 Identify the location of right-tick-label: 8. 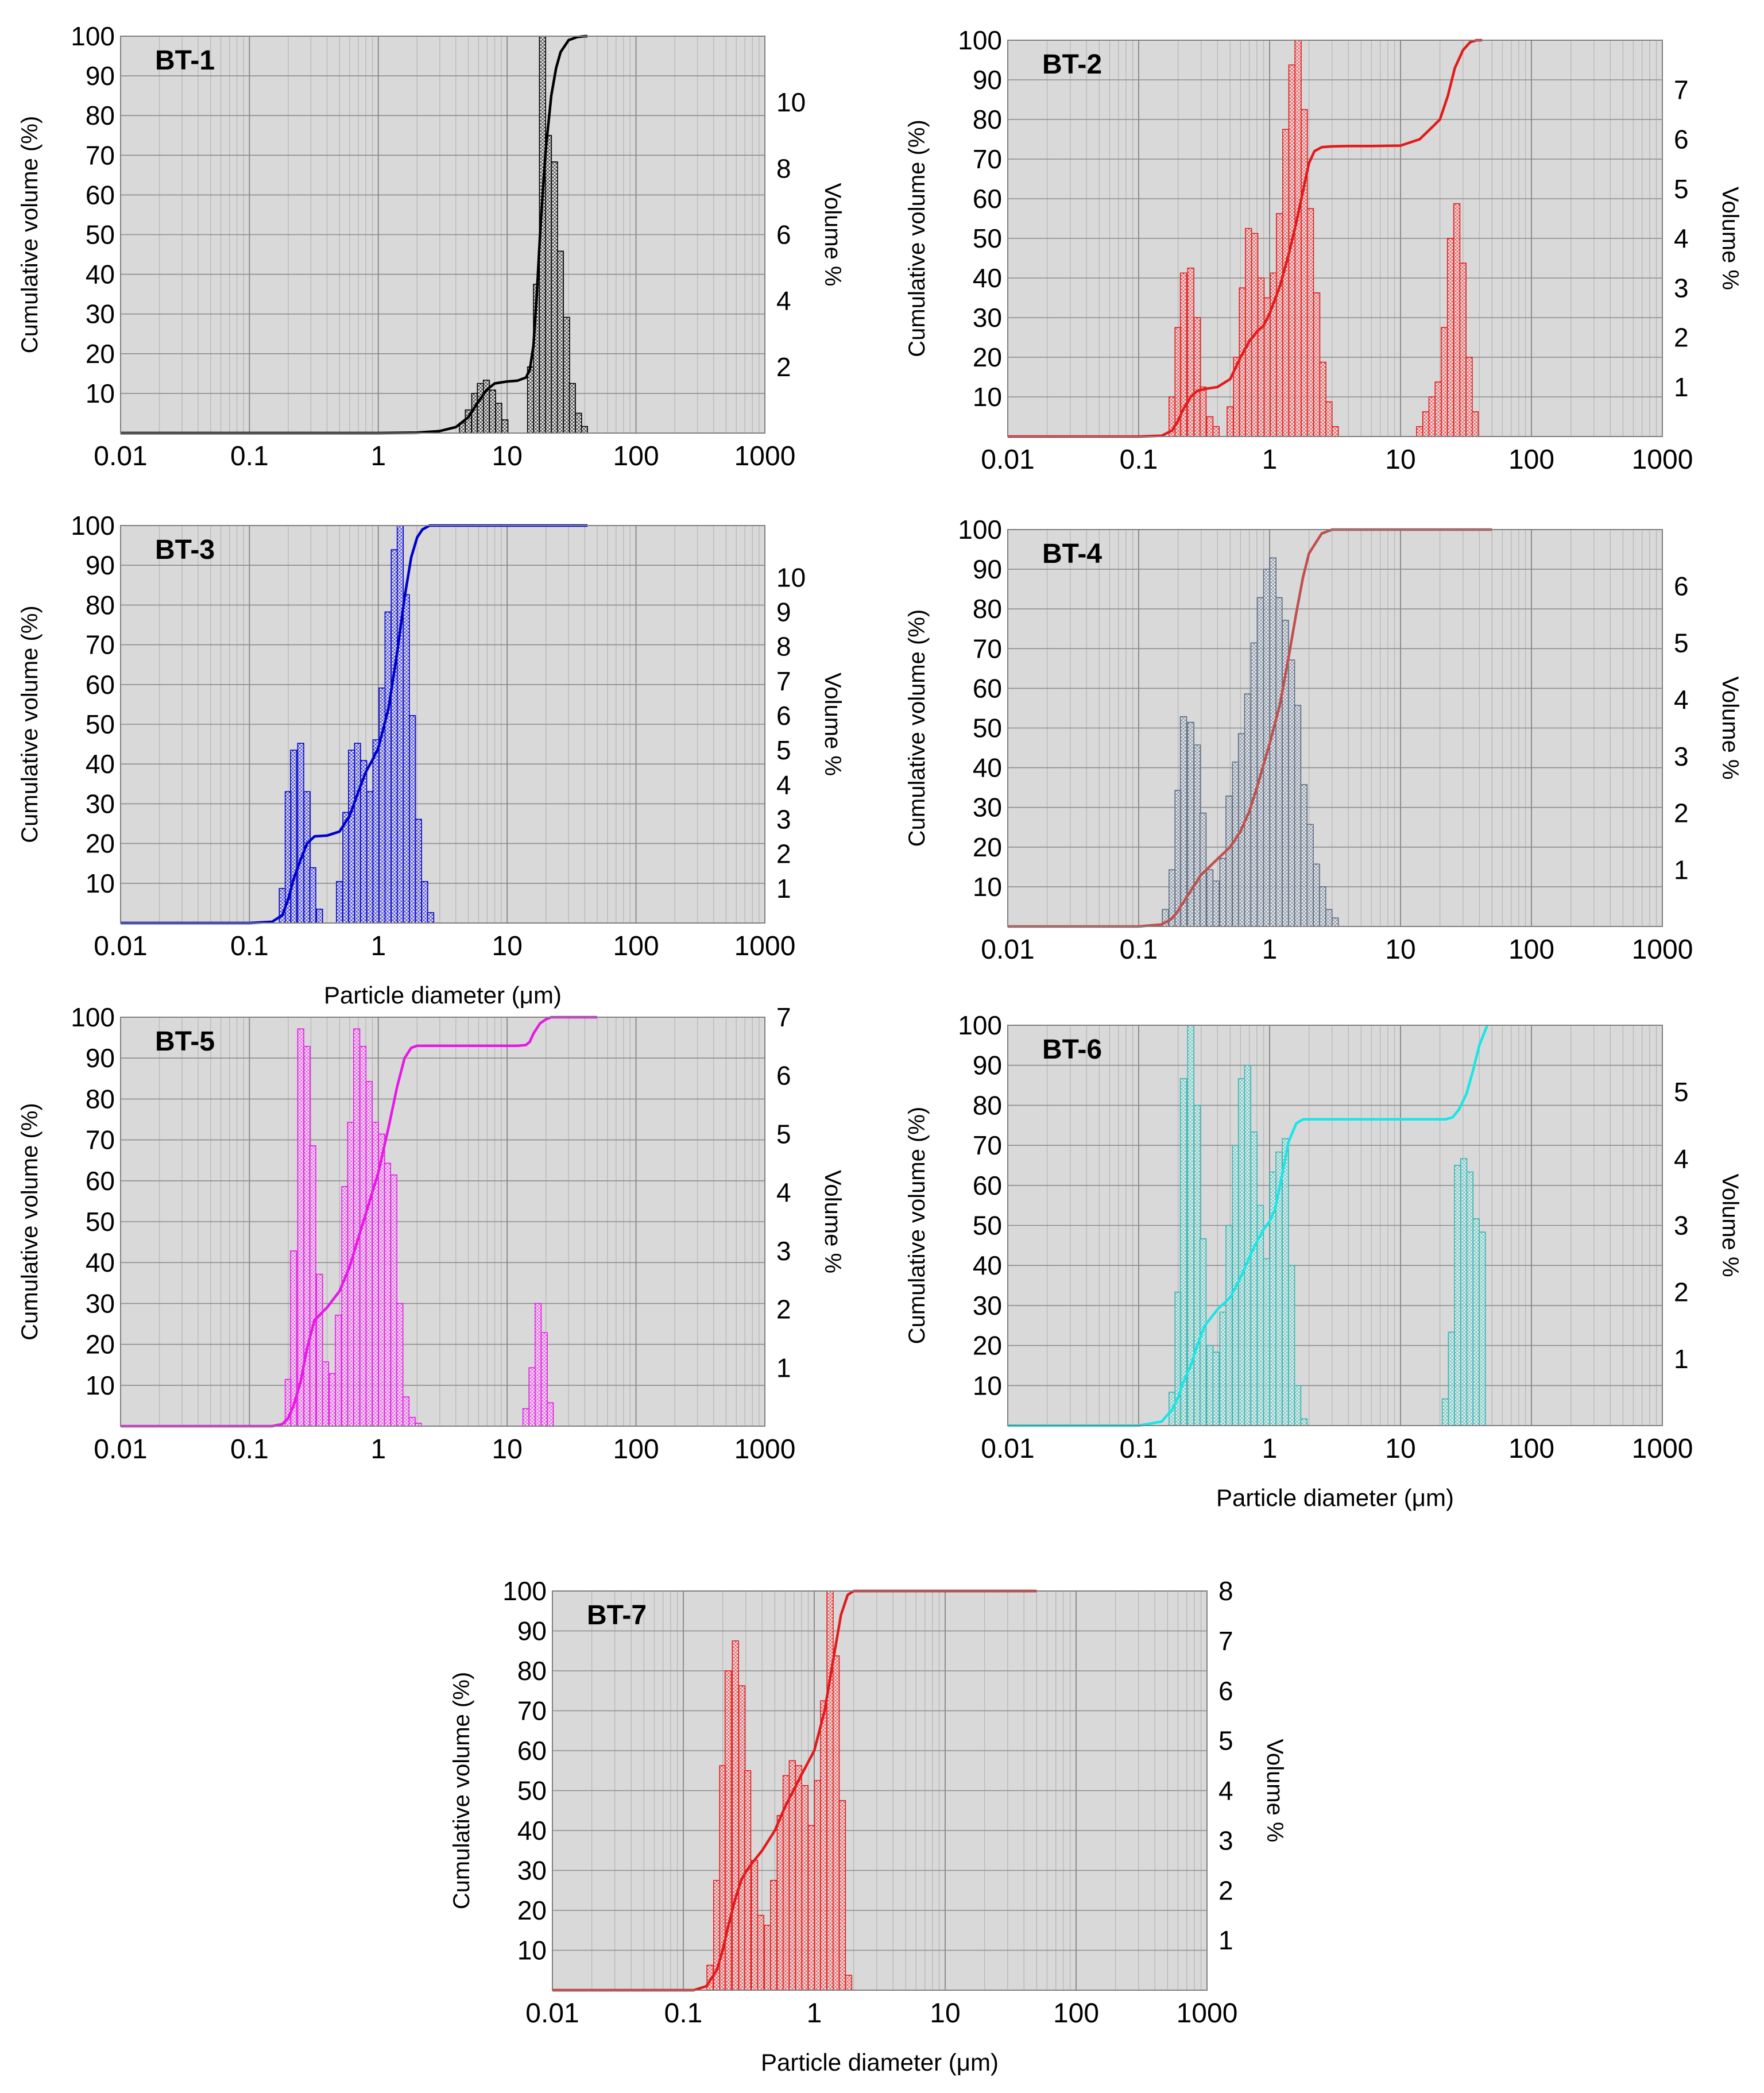
(783, 168).